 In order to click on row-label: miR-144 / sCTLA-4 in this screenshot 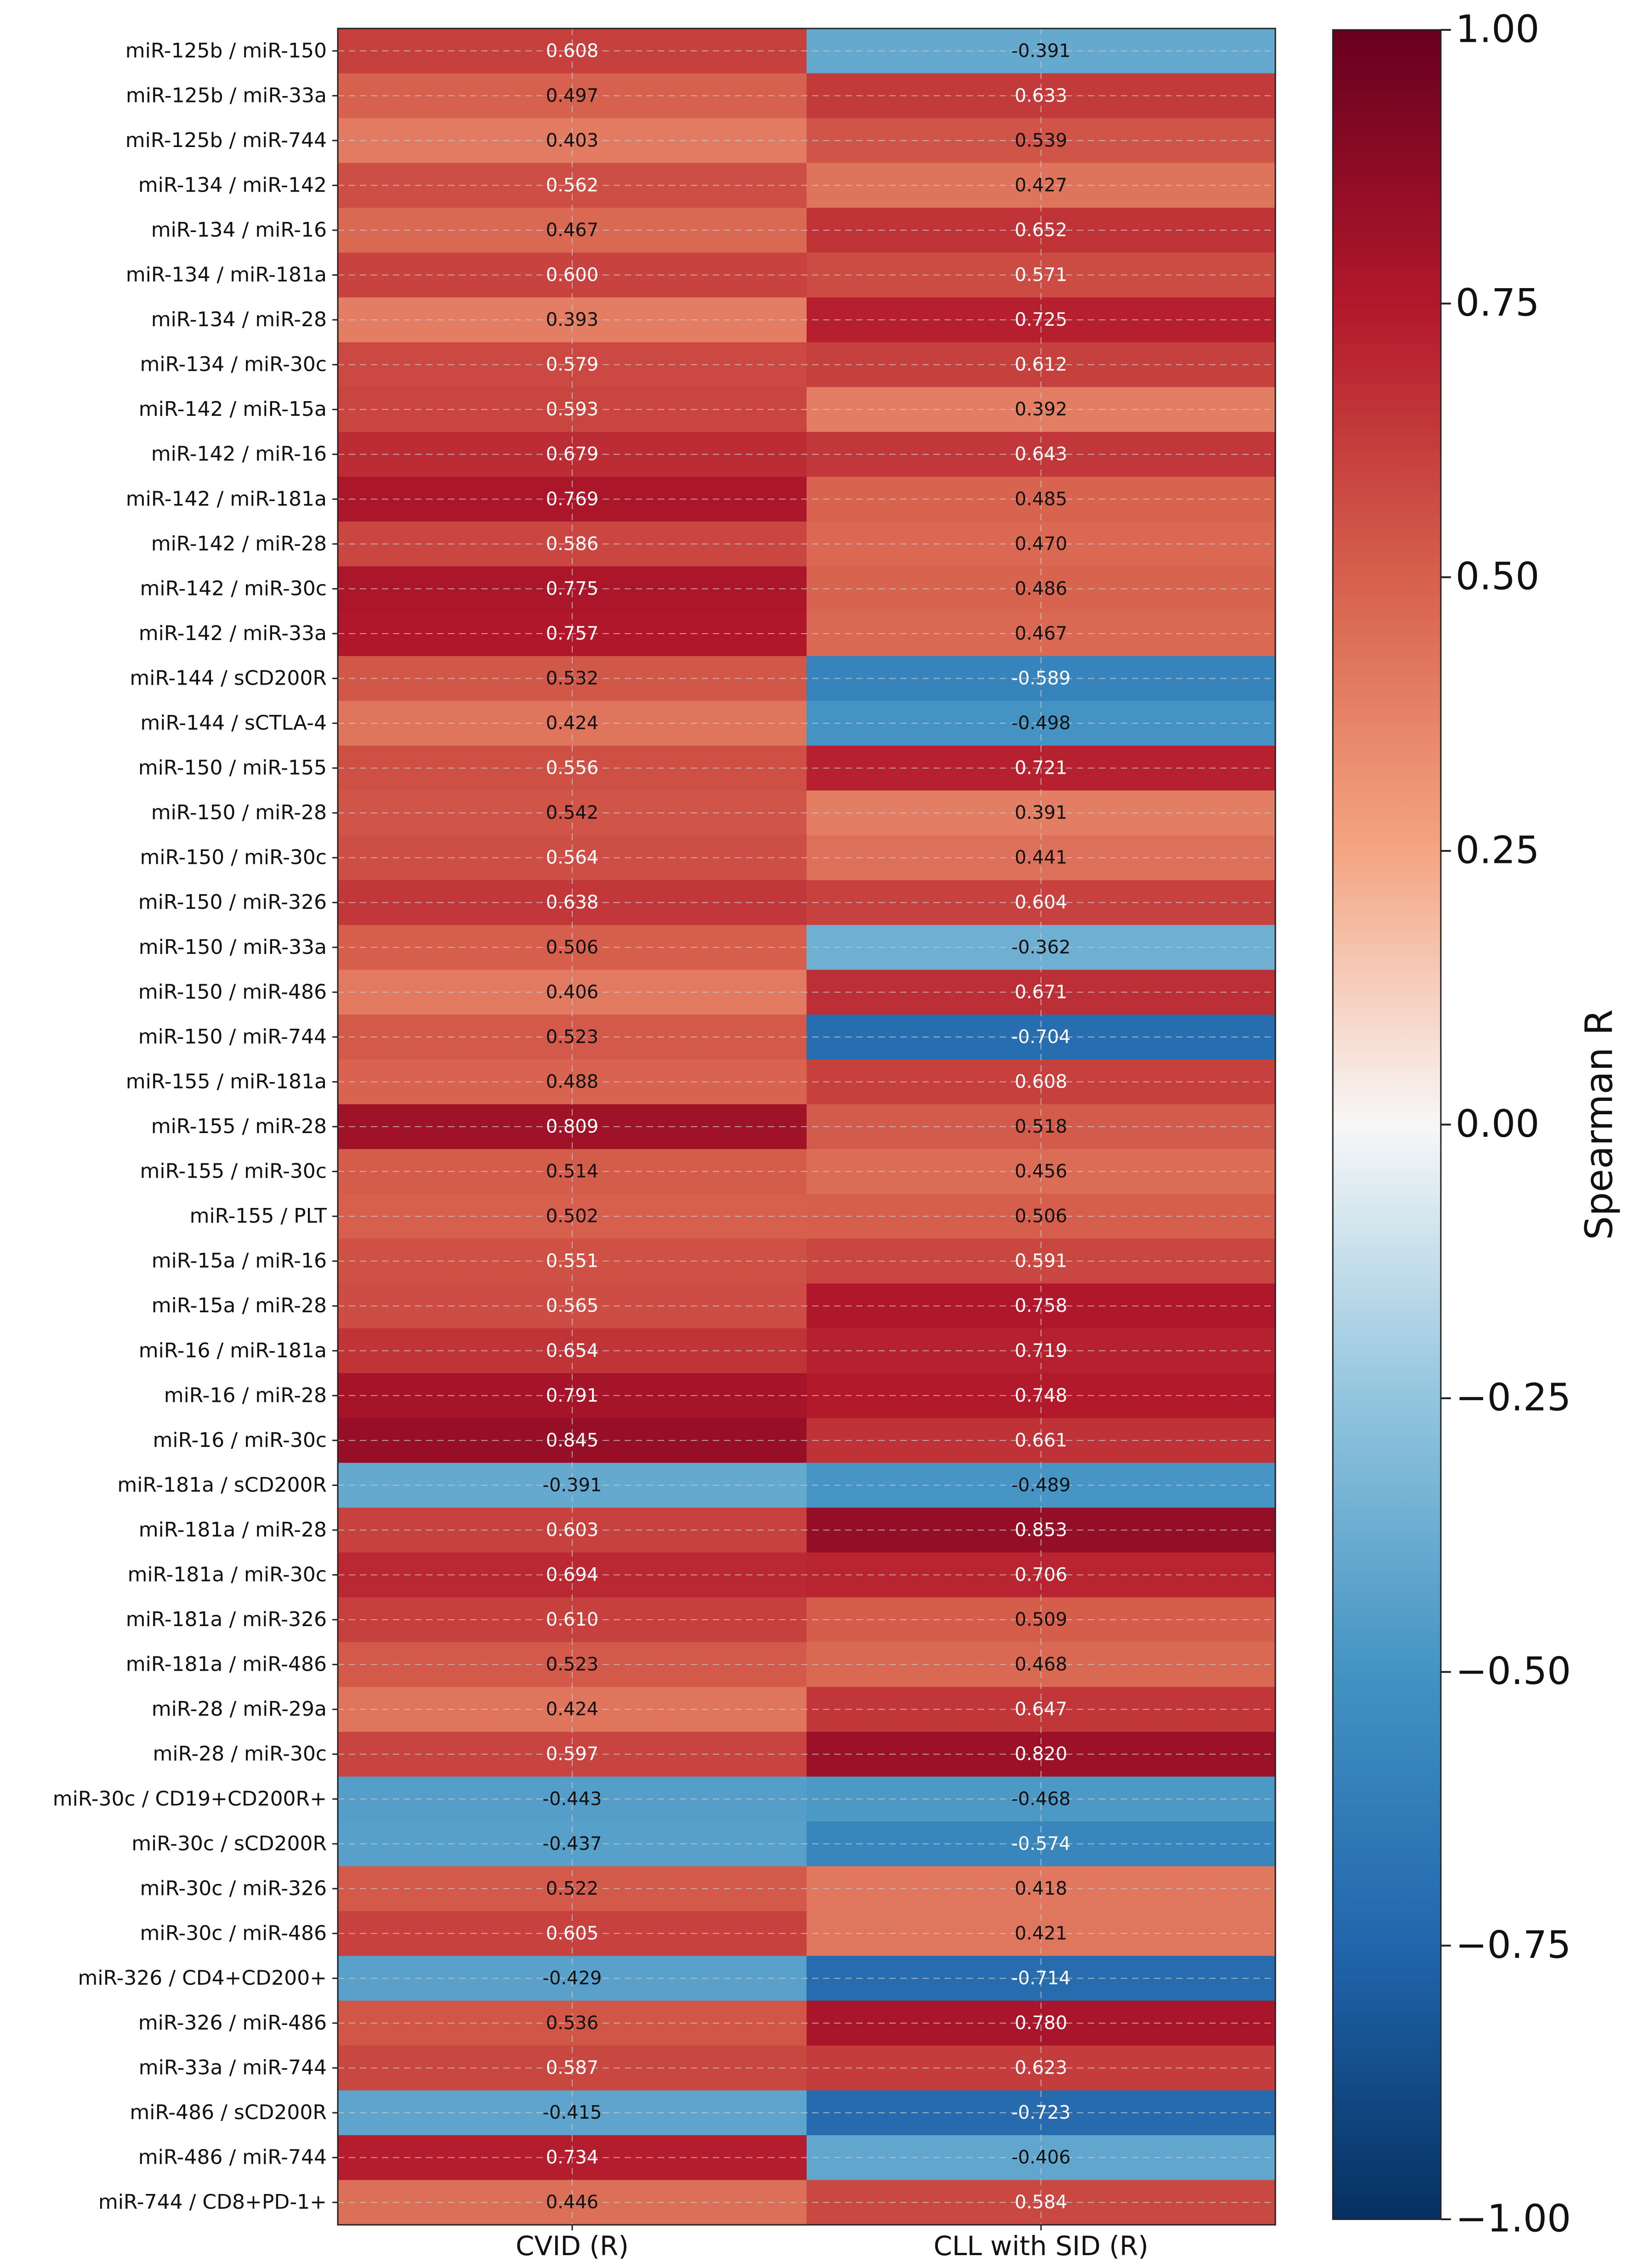, I will do `click(233, 723)`.